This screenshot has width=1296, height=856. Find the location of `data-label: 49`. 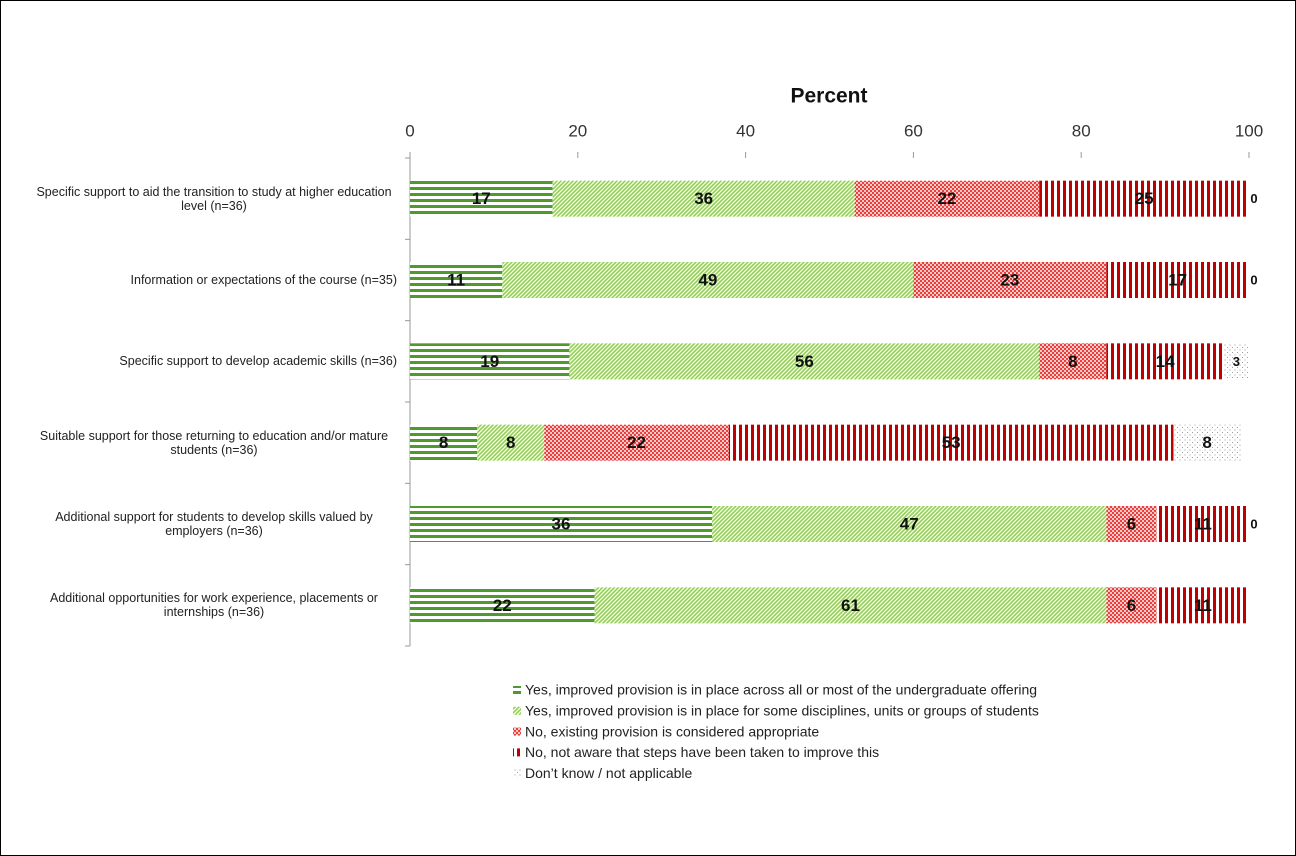

data-label: 49 is located at coordinates (707, 279).